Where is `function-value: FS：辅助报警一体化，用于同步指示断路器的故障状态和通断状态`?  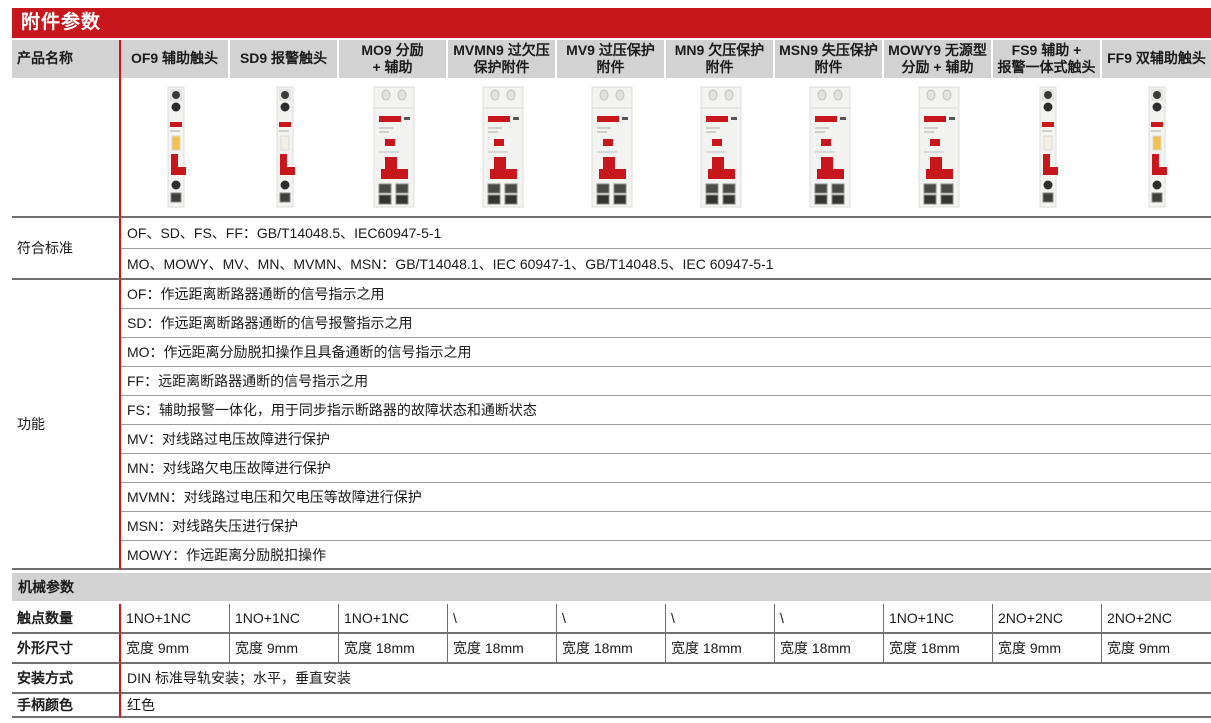
function-value: FS：辅助报警一体化，用于同步指示断路器的故障状态和通断状态 is located at coordinates (666, 410).